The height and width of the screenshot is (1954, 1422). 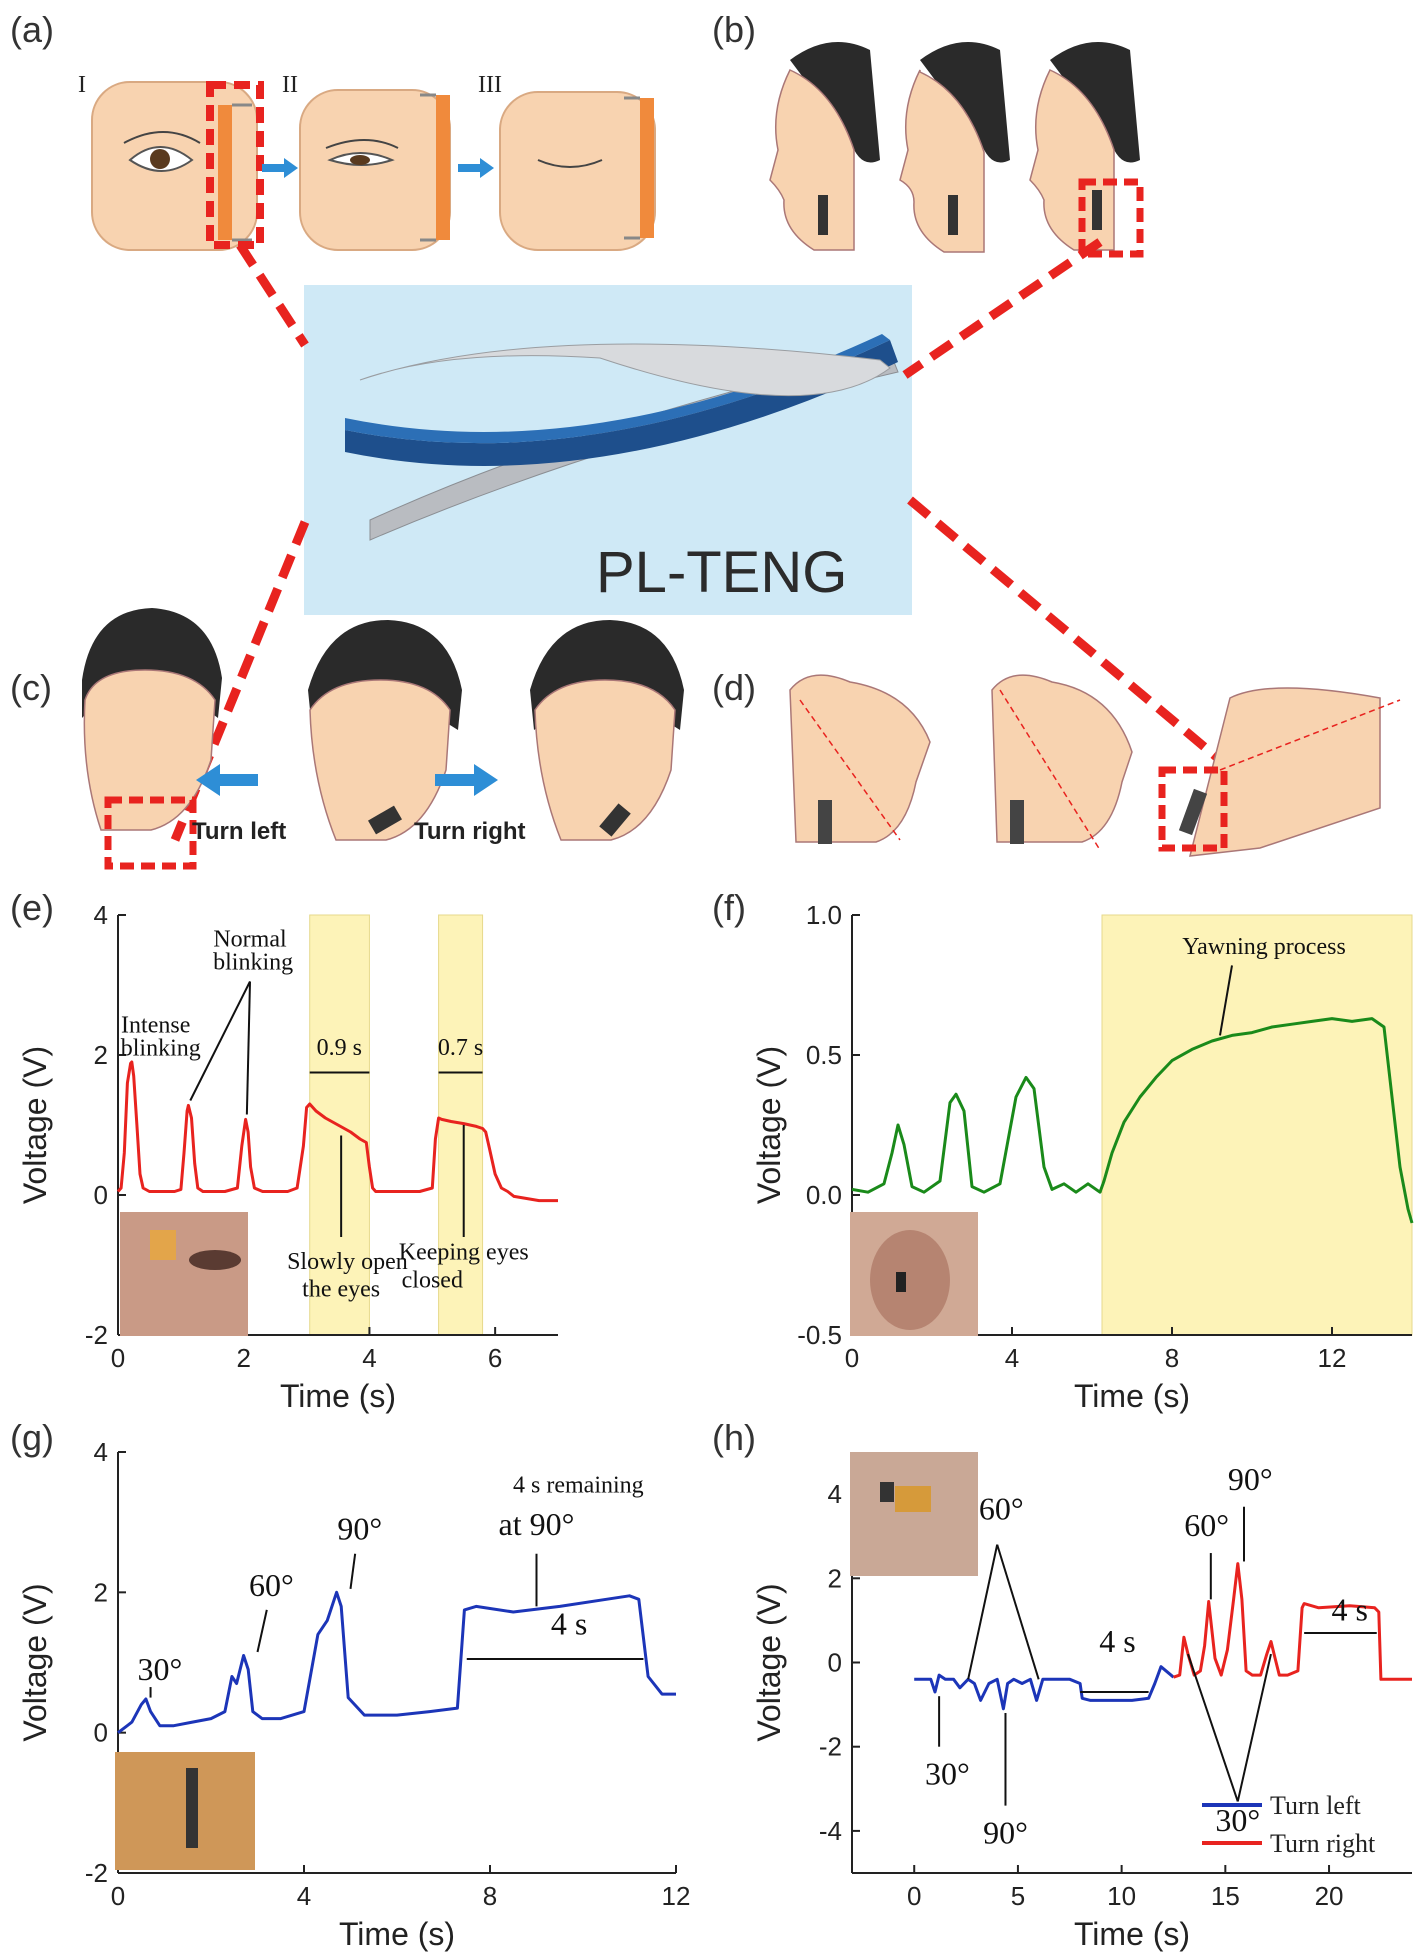 What do you see at coordinates (32, 907) in the screenshot?
I see `panel-label-e: (e)` at bounding box center [32, 907].